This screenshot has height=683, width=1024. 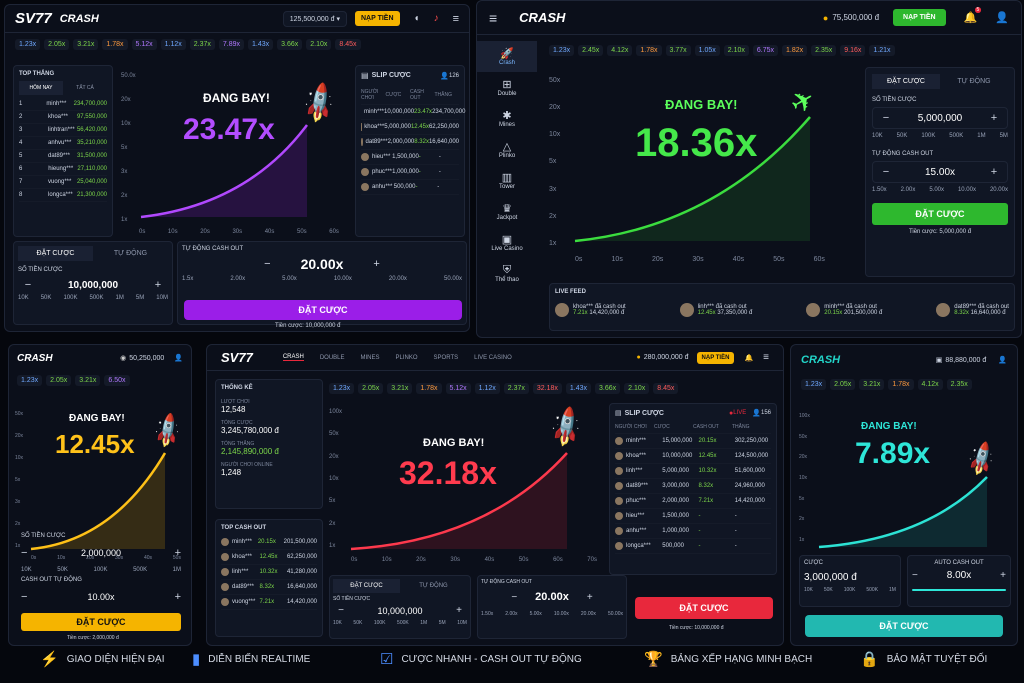 I want to click on side-nav-item: 🚀 Crash, so click(x=507, y=56).